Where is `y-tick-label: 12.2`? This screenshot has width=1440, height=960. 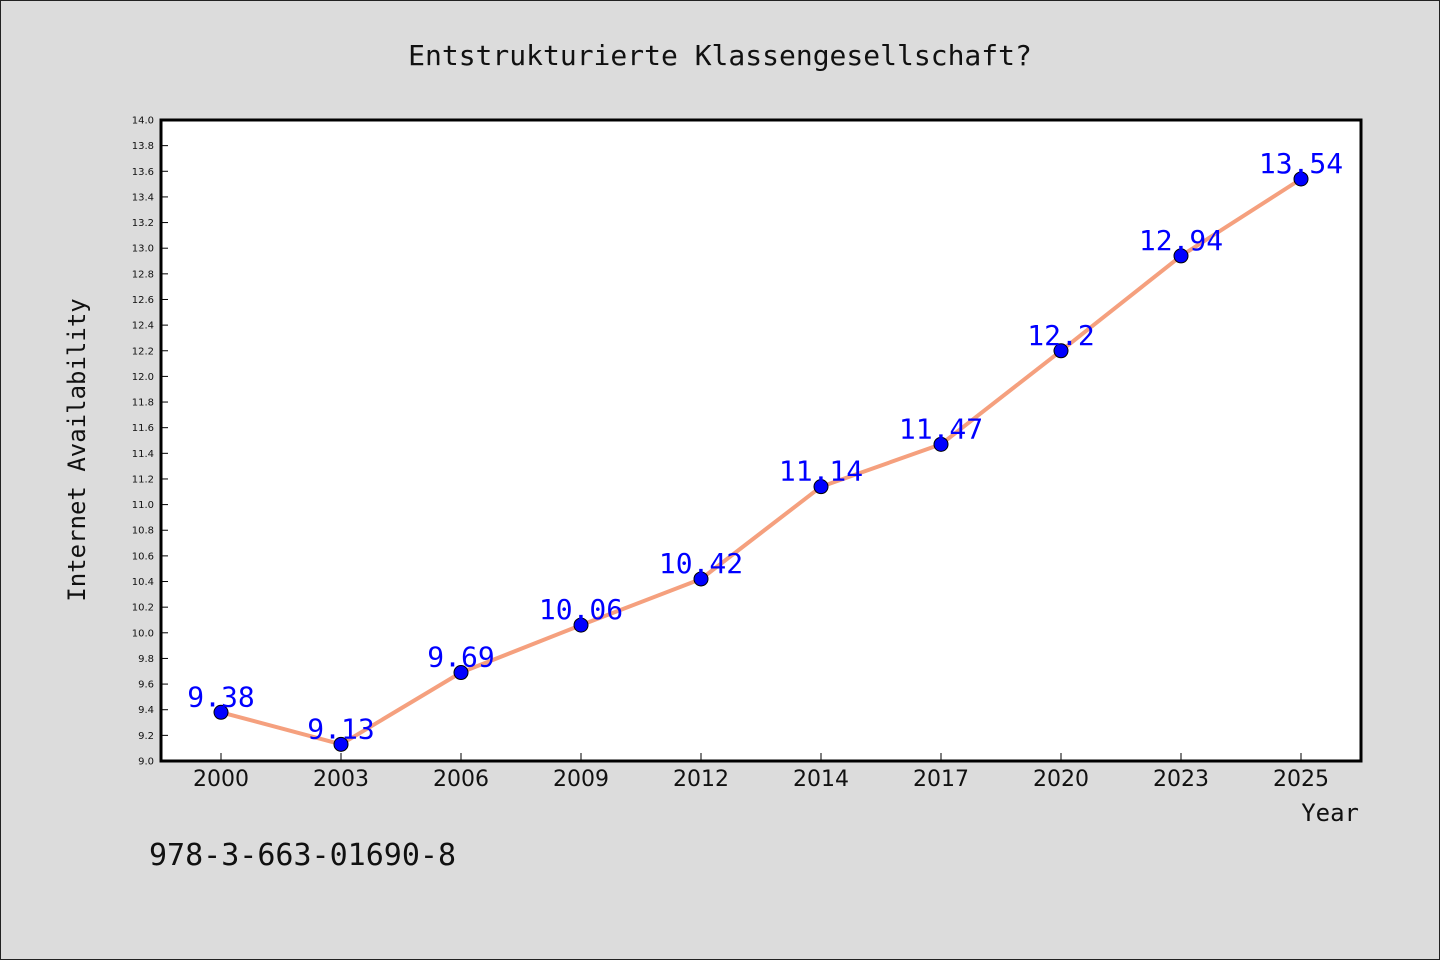 y-tick-label: 12.2 is located at coordinates (143, 351).